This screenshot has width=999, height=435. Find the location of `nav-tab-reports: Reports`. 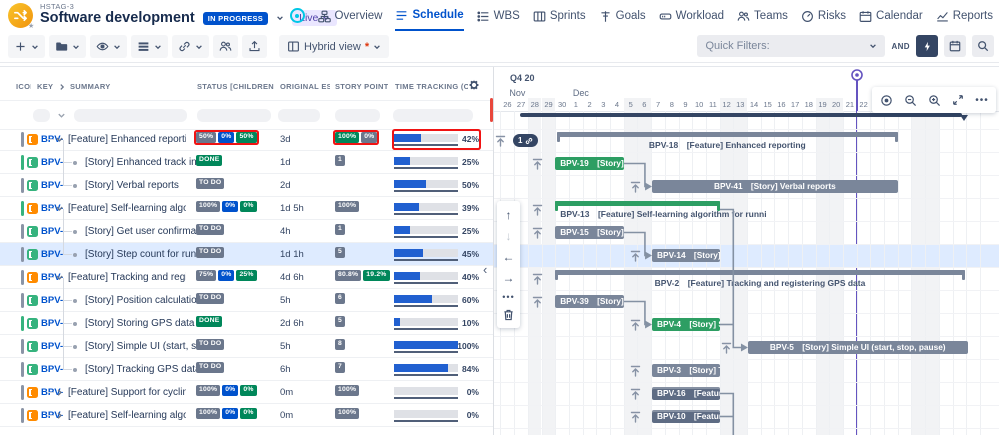

nav-tab-reports: Reports is located at coordinates (964, 15).